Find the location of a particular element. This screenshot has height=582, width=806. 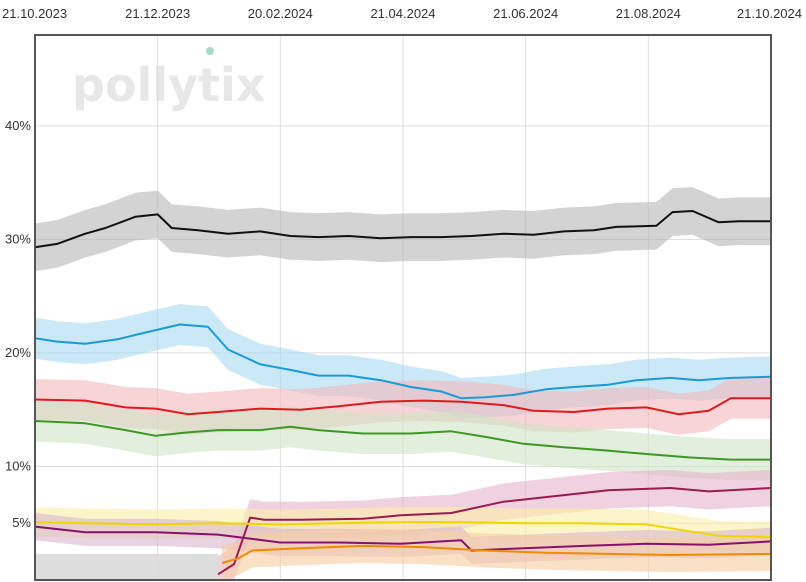

series-7-band is located at coordinates (496, 554).